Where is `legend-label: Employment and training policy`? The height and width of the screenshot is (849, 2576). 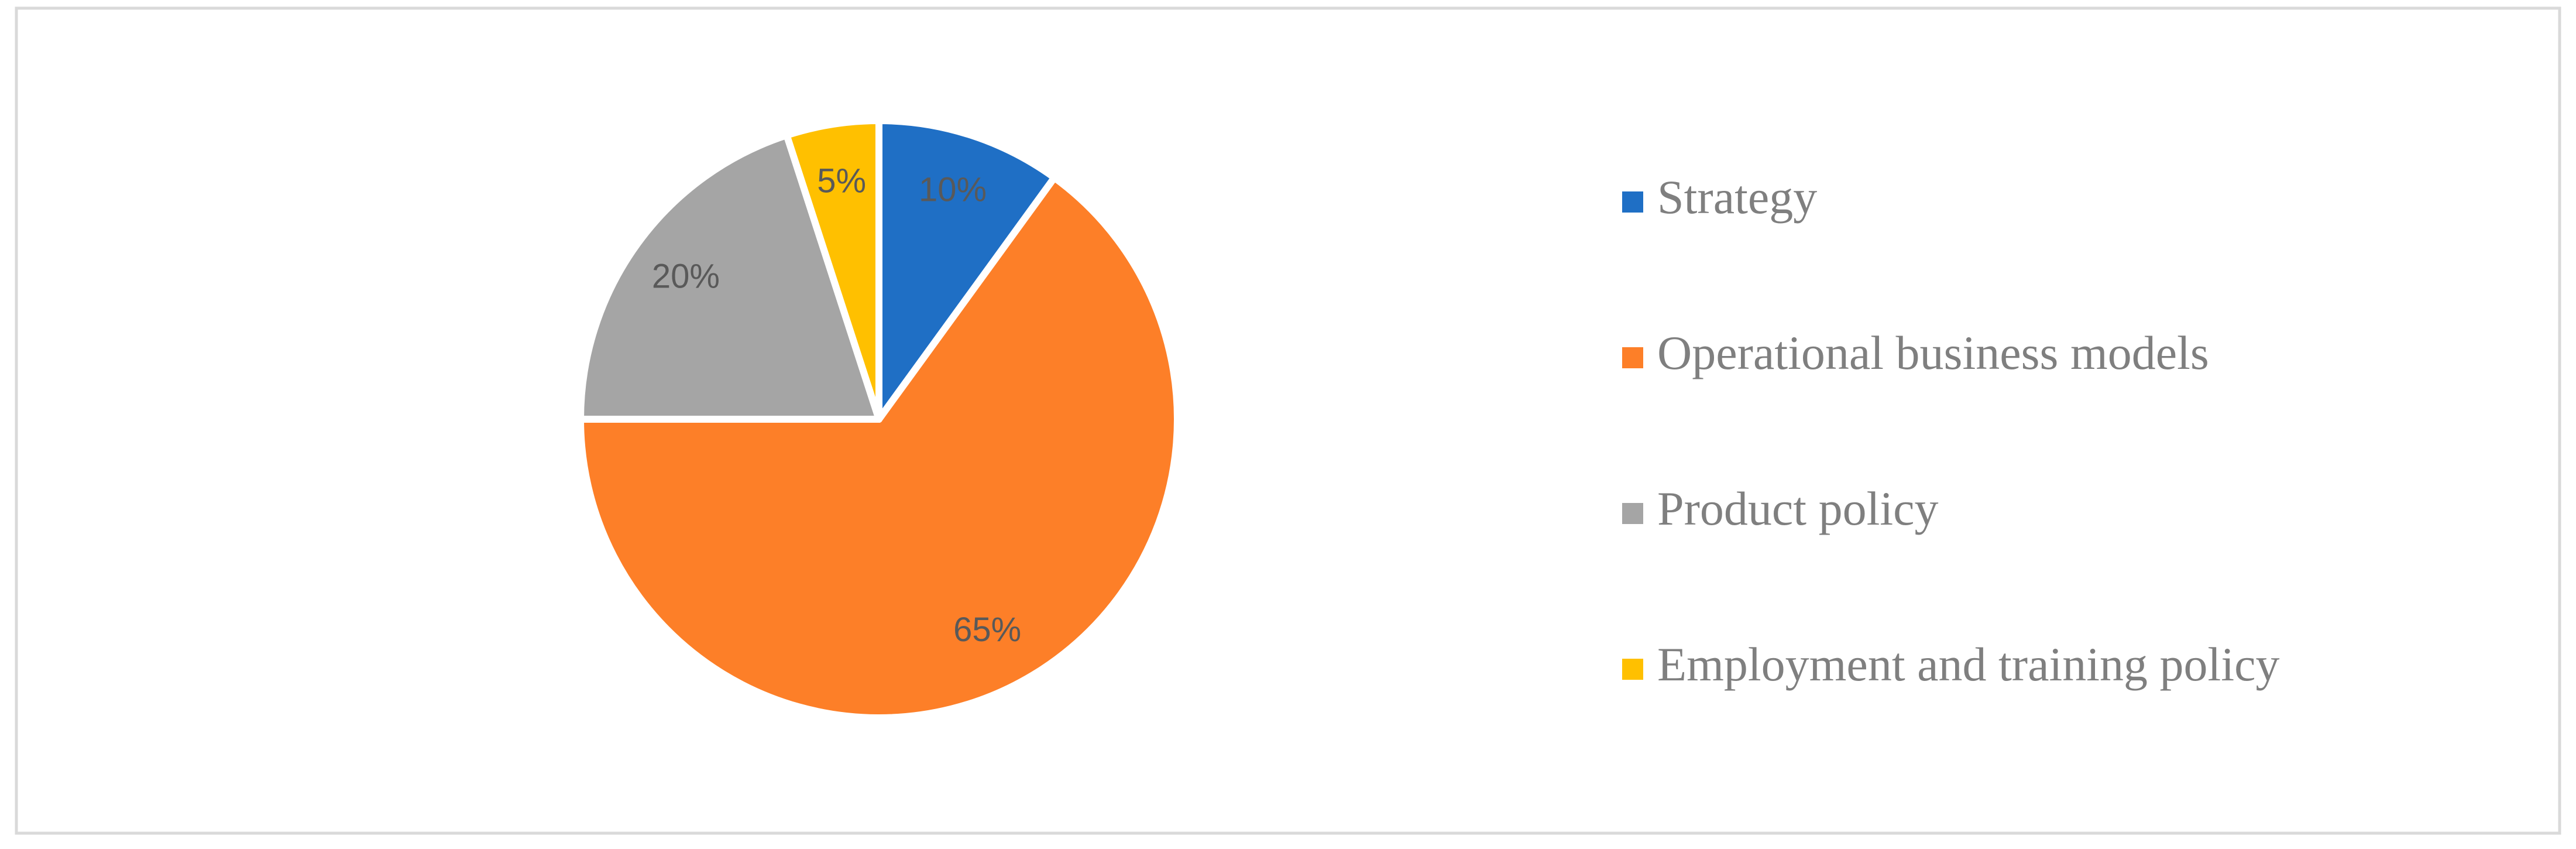 legend-label: Employment and training policy is located at coordinates (1968, 664).